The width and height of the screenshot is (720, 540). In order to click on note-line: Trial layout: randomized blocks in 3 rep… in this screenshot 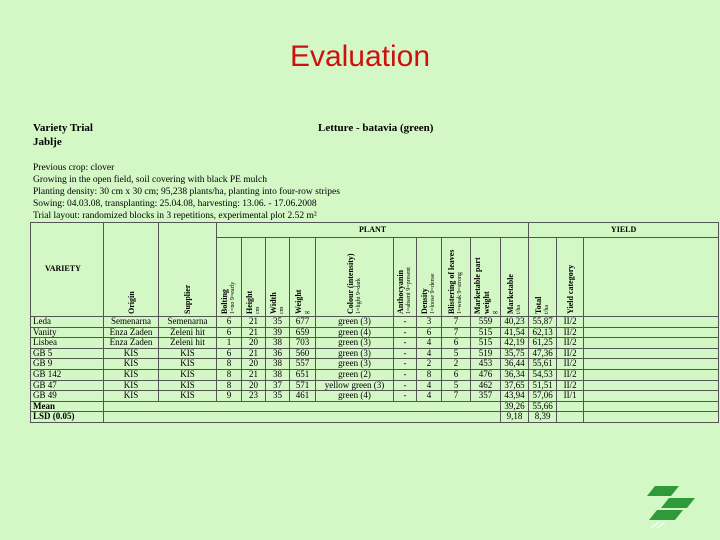, I will do `click(175, 216)`.